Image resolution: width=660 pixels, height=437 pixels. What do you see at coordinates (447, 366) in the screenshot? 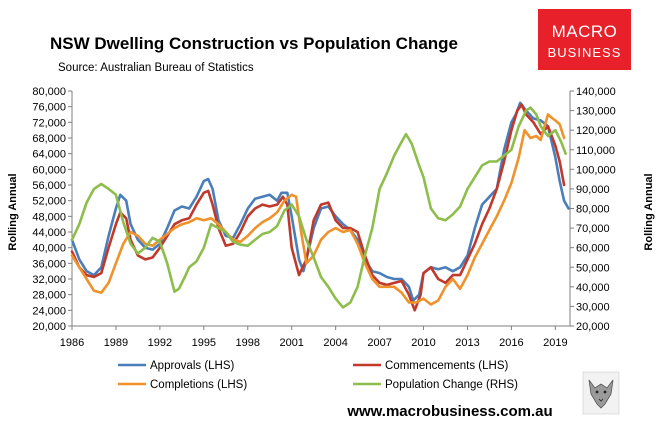
I see `legend-label-commencements: Commencements (LHS)` at bounding box center [447, 366].